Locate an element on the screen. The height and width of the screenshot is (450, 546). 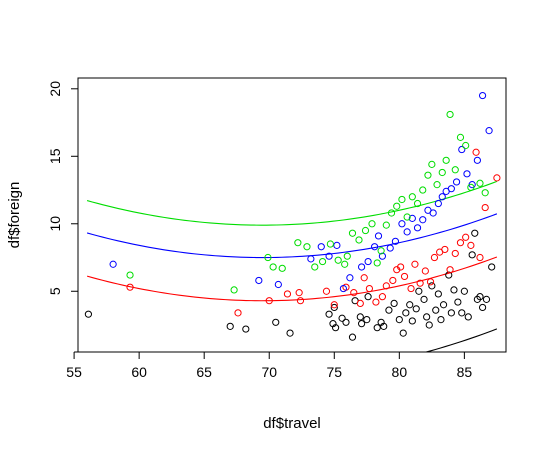
x-tick-label: 55 is located at coordinates (74, 372).